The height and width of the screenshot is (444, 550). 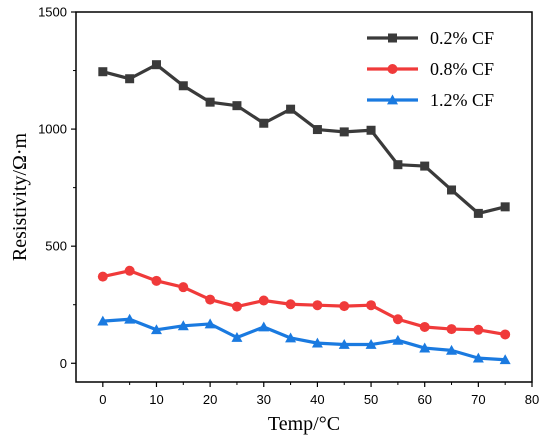 I want to click on x-tick-label: 40, so click(x=317, y=399).